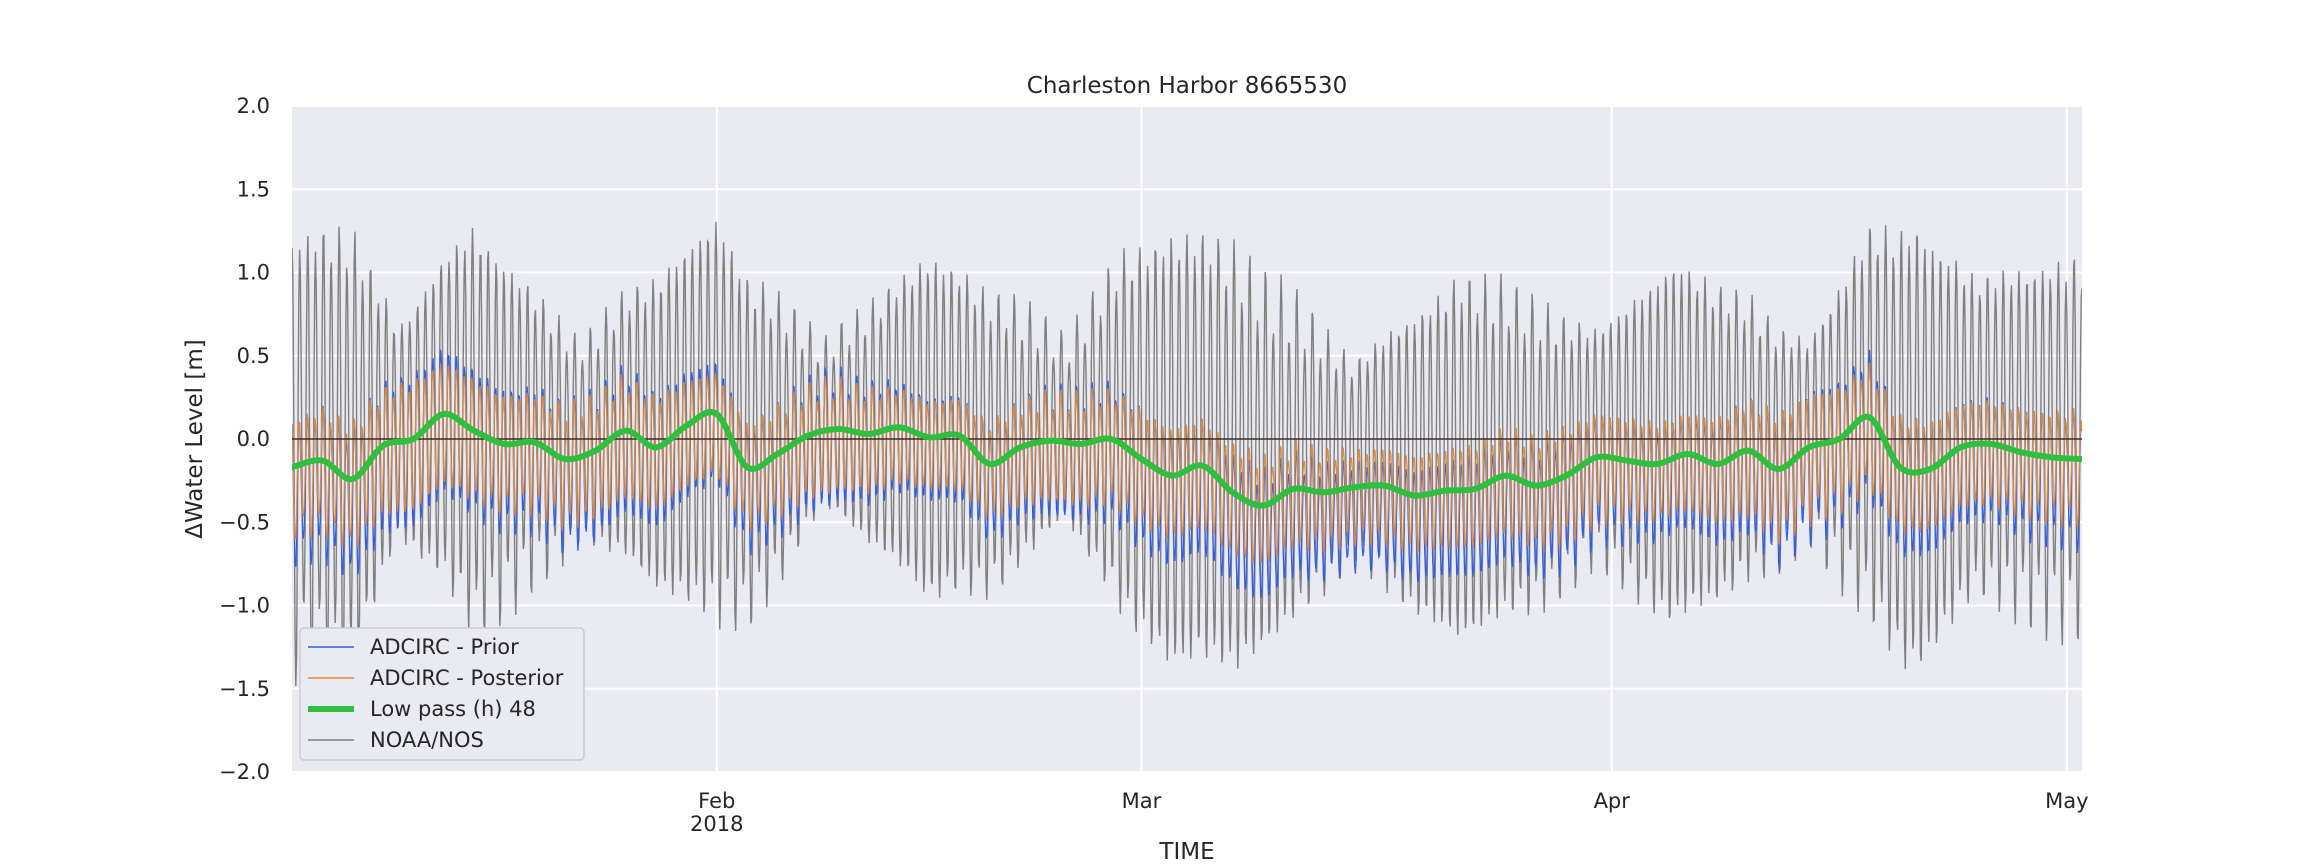 The image size is (2304, 864). I want to click on y-axis-label: ΔWater Level [m], so click(195, 438).